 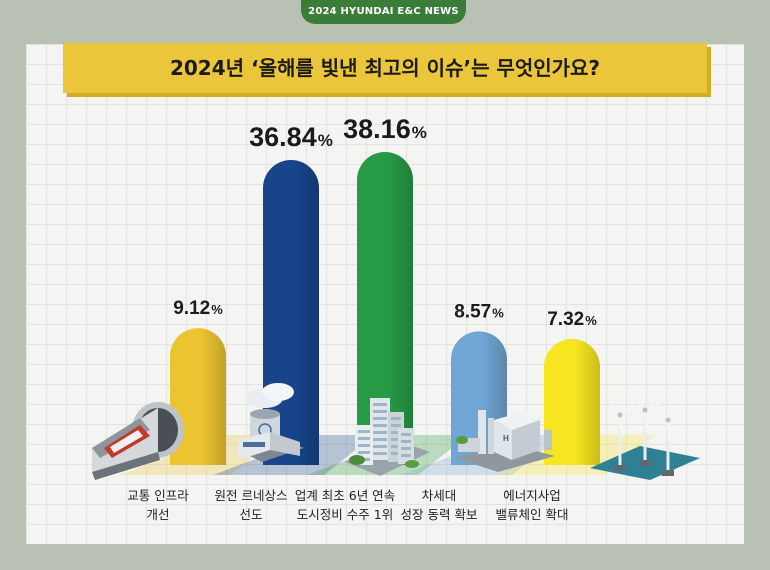 I want to click on category-label-line: 교통 인프라, so click(x=158, y=495).